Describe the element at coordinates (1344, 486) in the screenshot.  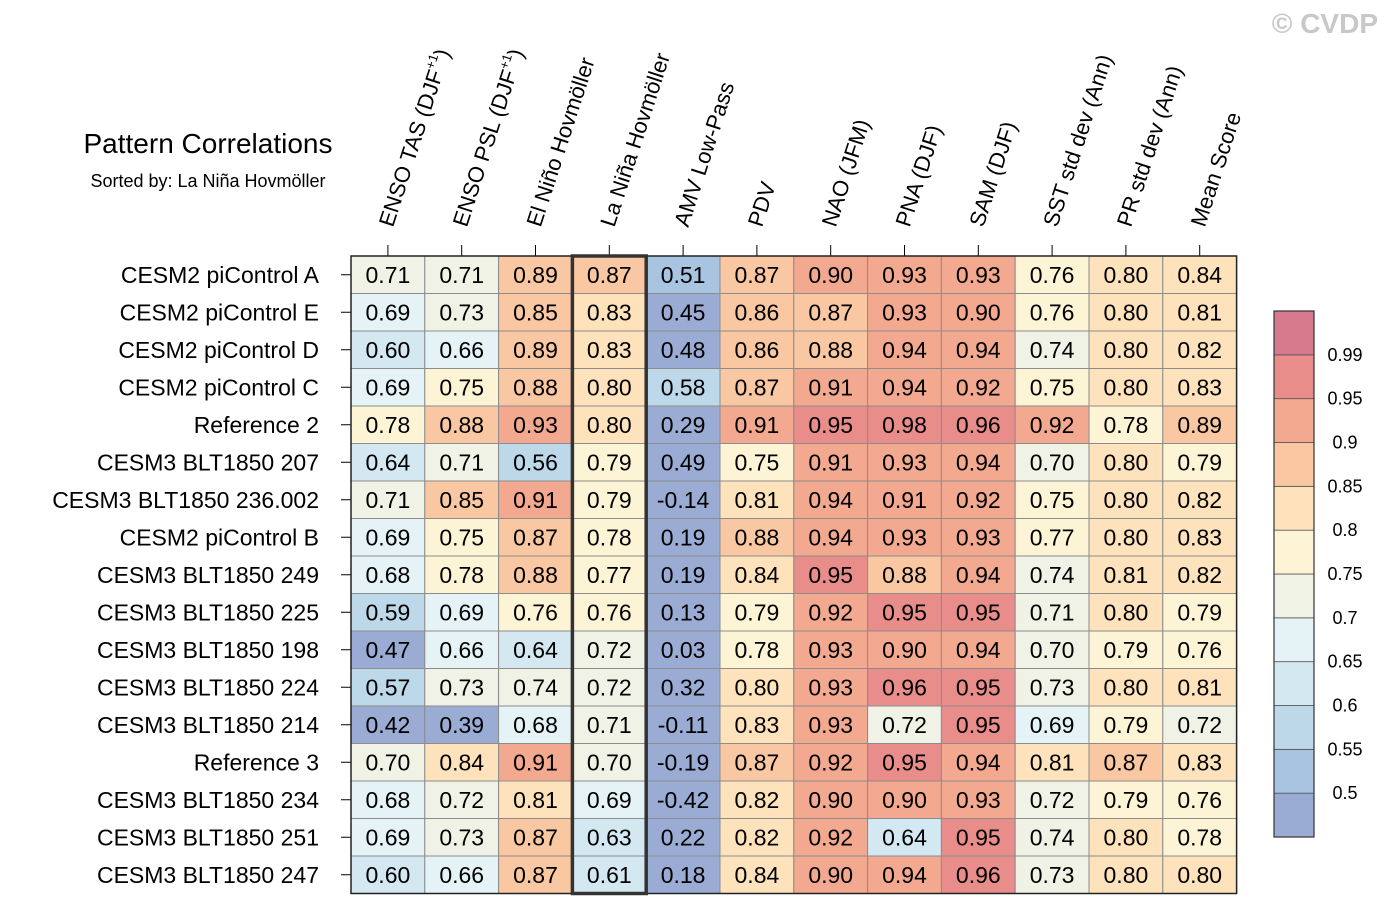
I see `colorbar-label: 0.85` at that location.